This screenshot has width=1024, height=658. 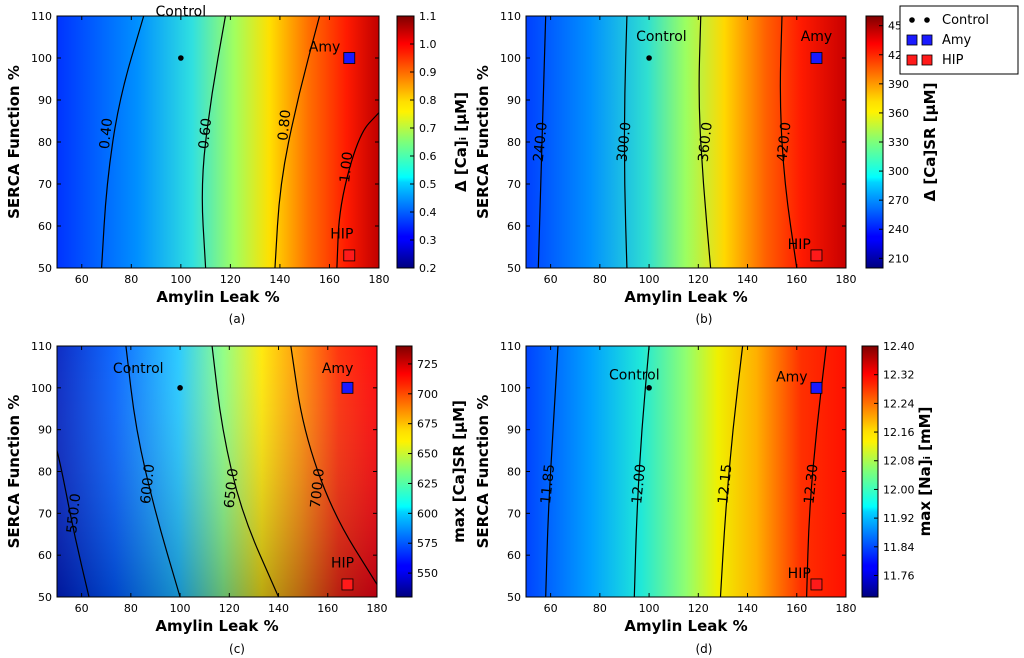 What do you see at coordinates (334, 465) in the screenshot?
I see `contour-line-700.0` at bounding box center [334, 465].